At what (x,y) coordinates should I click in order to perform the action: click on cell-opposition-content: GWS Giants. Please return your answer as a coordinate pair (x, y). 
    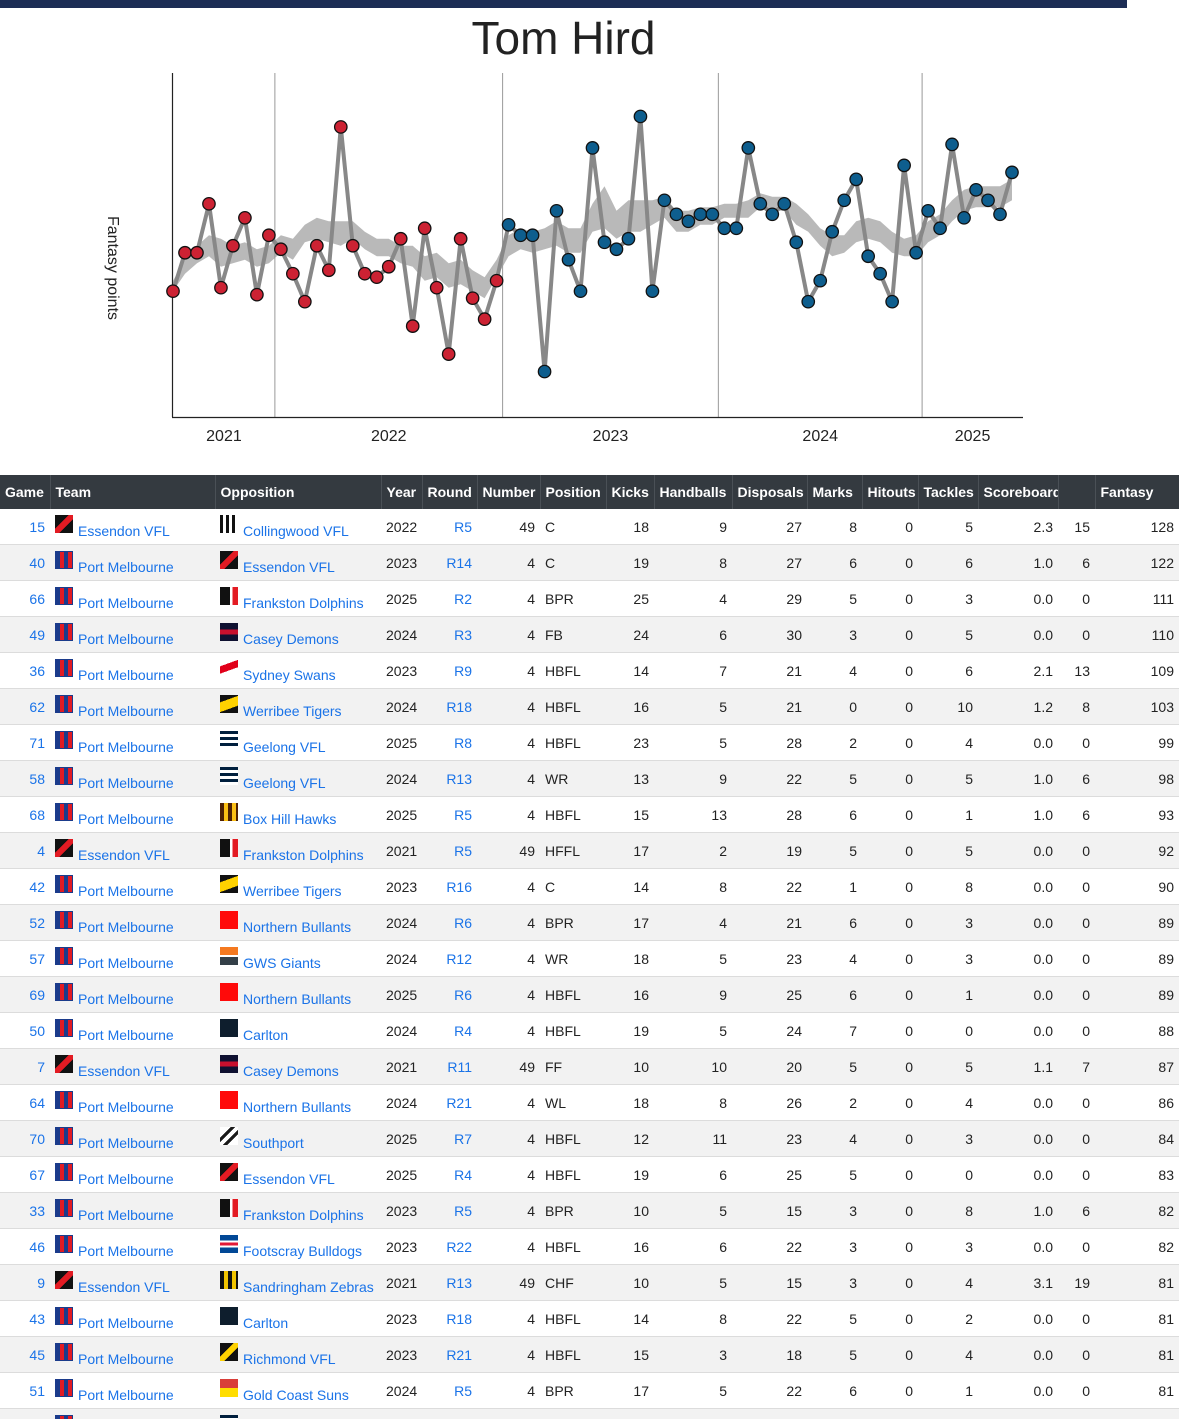
    Looking at the image, I should click on (298, 958).